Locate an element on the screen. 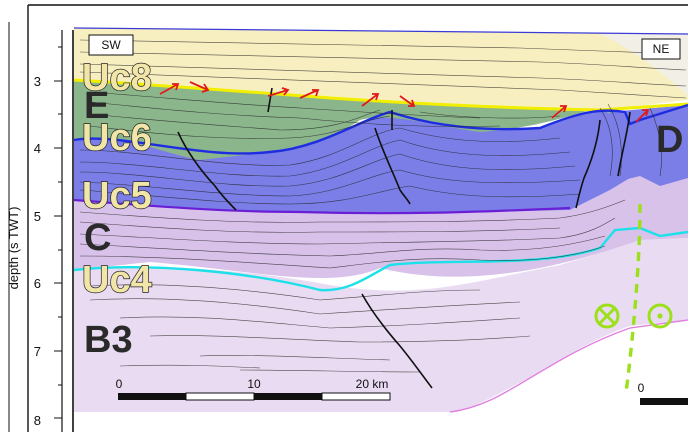  away-from-viewer-icon is located at coordinates (607, 316).